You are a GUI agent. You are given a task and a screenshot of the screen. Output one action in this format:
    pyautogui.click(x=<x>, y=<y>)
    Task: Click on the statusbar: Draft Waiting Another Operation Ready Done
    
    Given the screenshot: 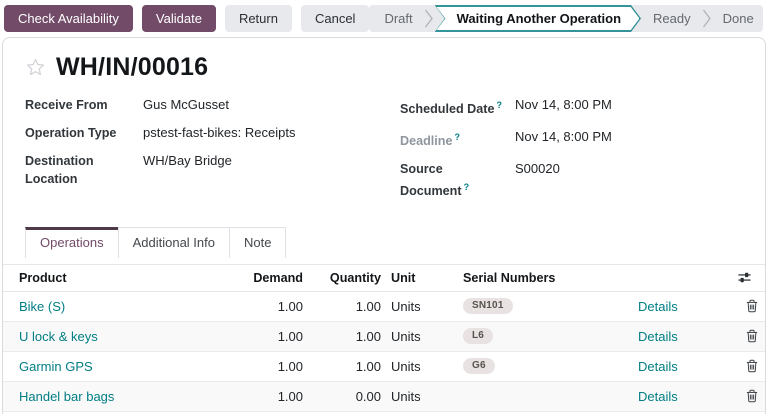 What is the action you would take?
    pyautogui.click(x=566, y=18)
    